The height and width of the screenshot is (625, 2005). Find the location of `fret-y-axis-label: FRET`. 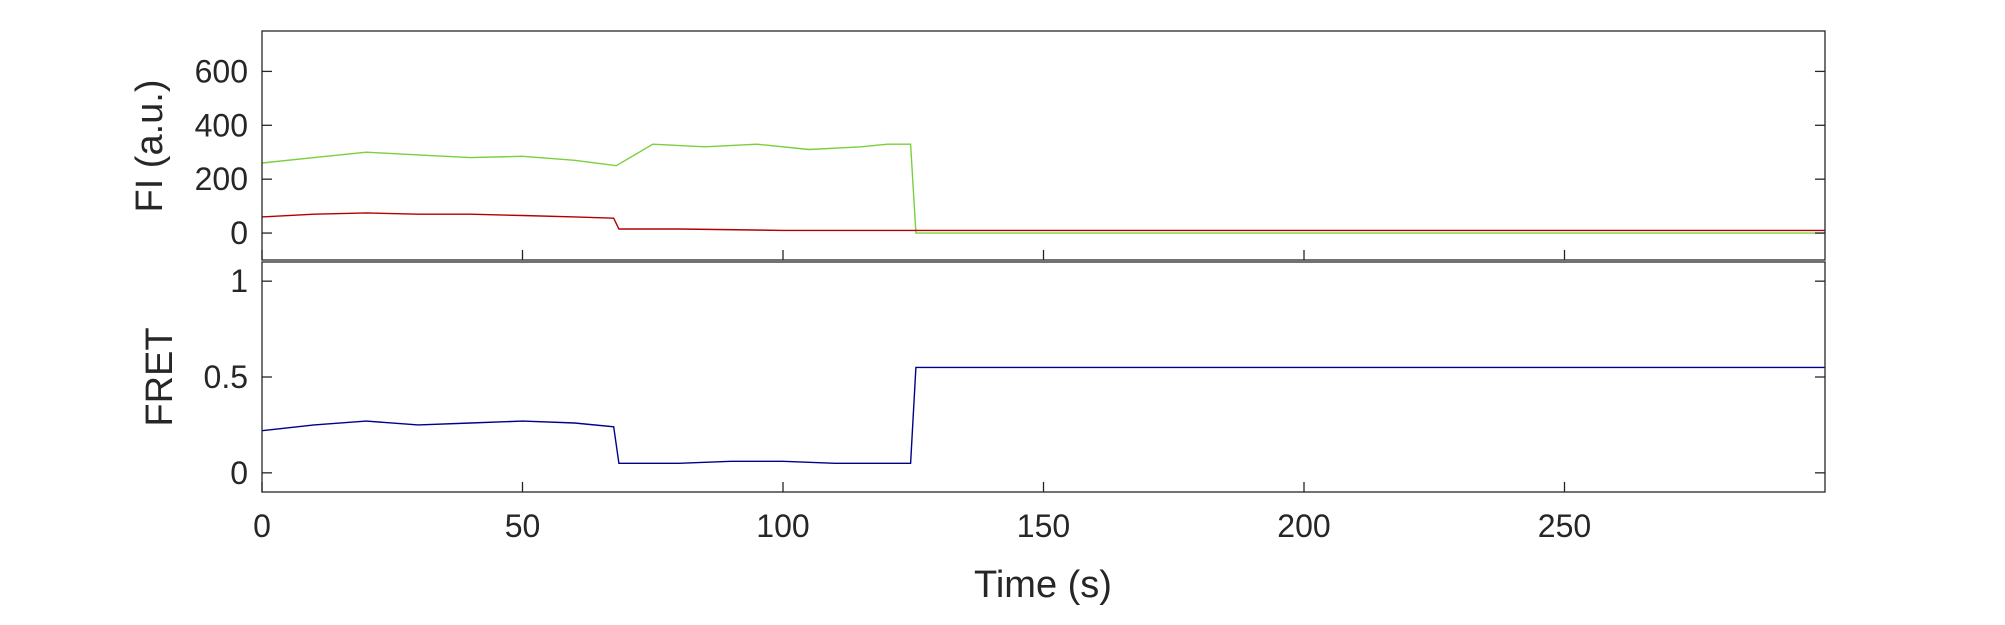

fret-y-axis-label: FRET is located at coordinates (160, 376).